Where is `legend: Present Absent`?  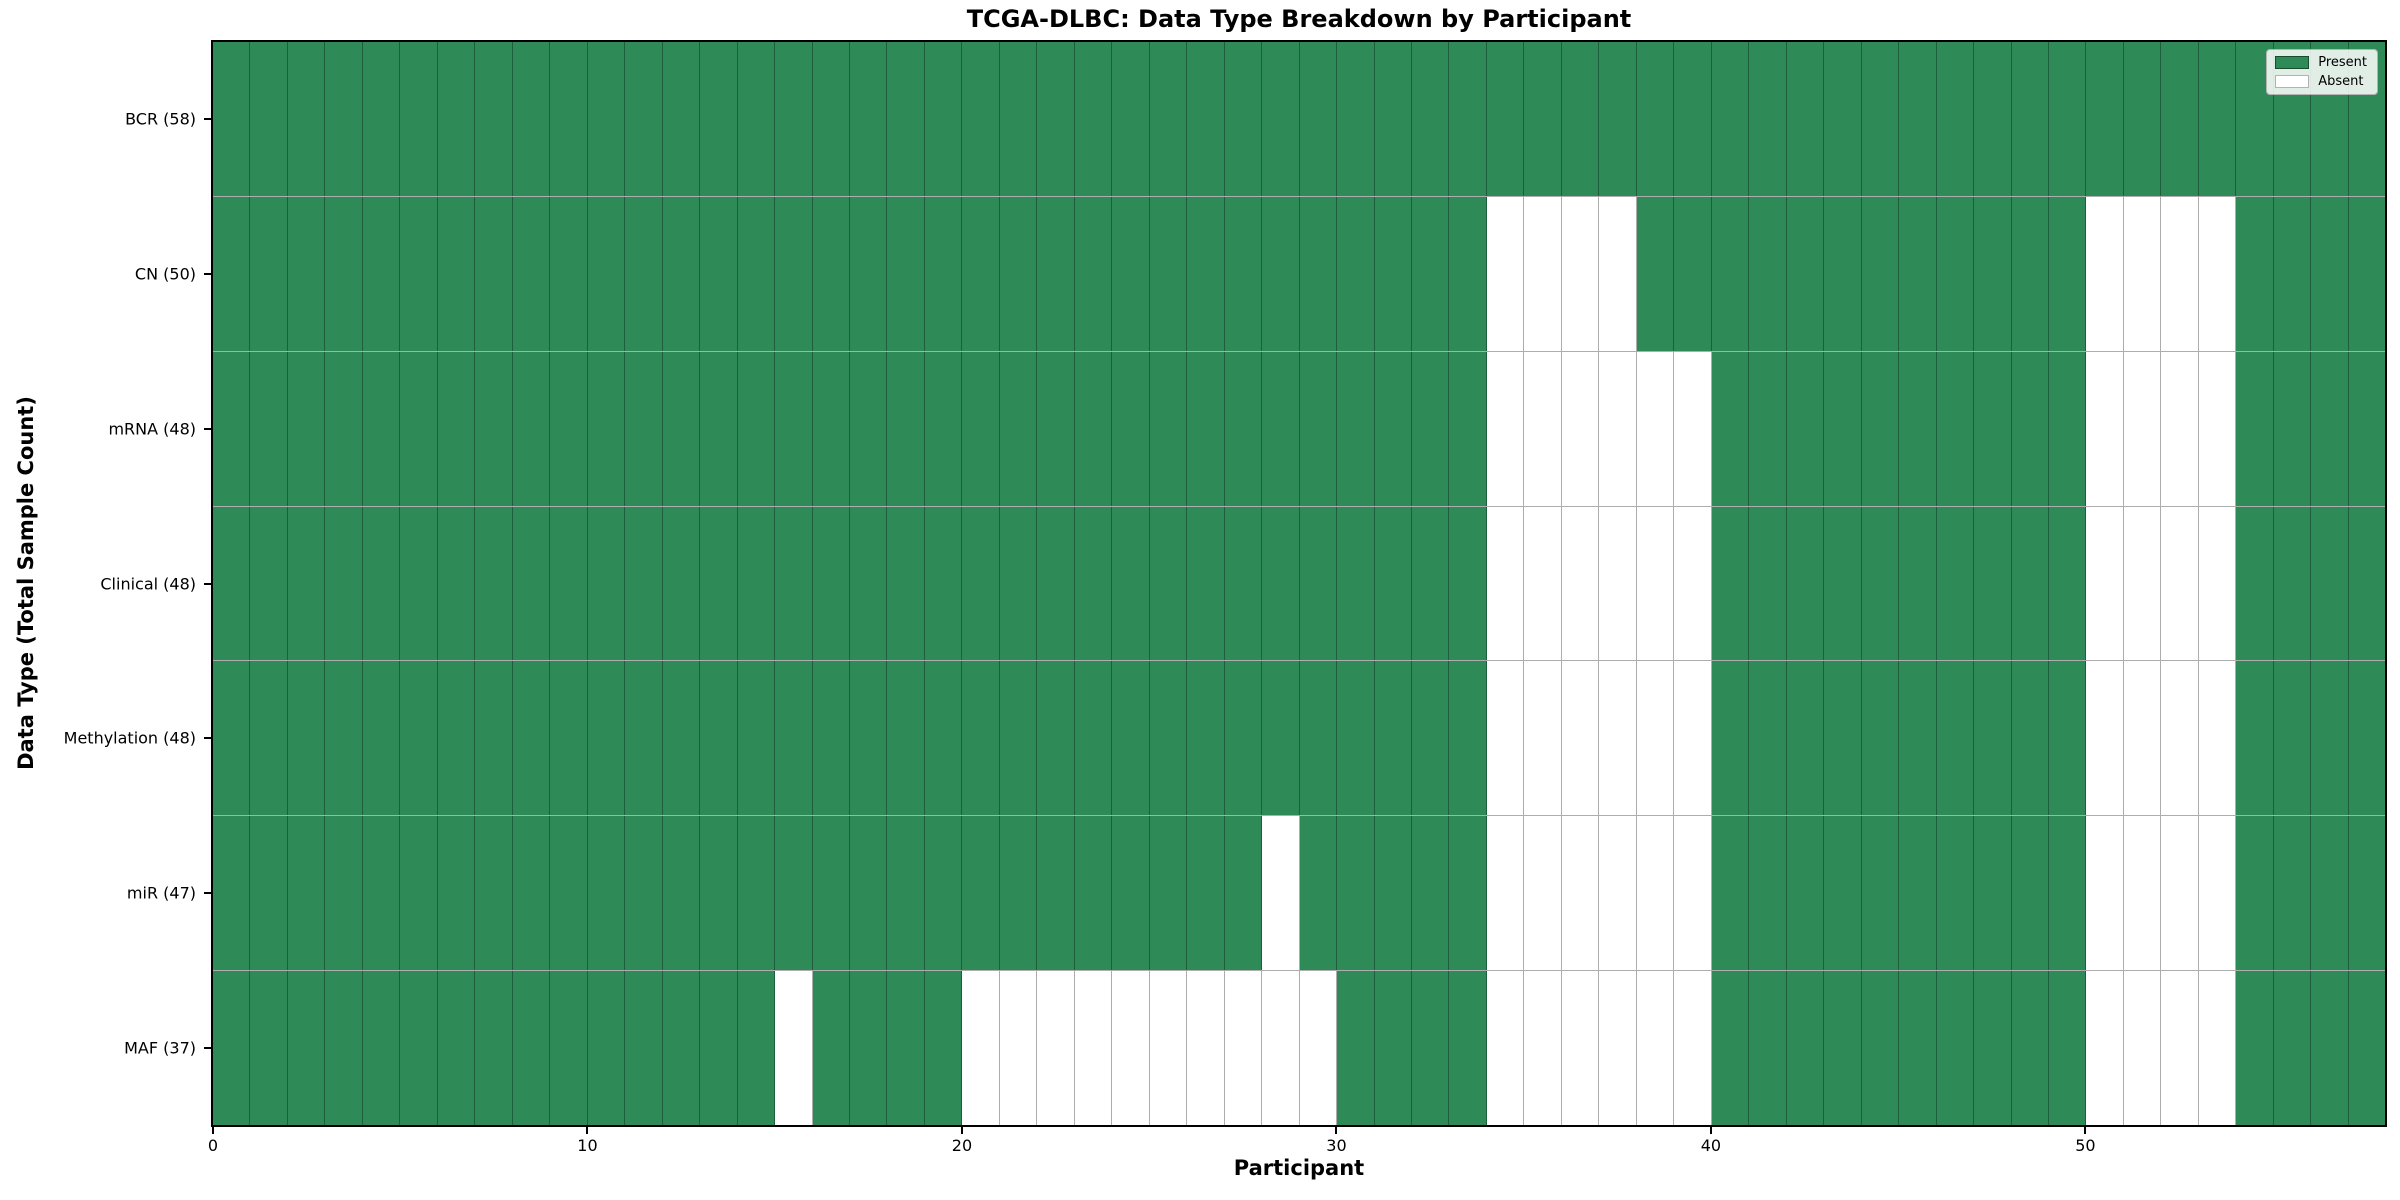
legend: Present Absent is located at coordinates (2322, 72).